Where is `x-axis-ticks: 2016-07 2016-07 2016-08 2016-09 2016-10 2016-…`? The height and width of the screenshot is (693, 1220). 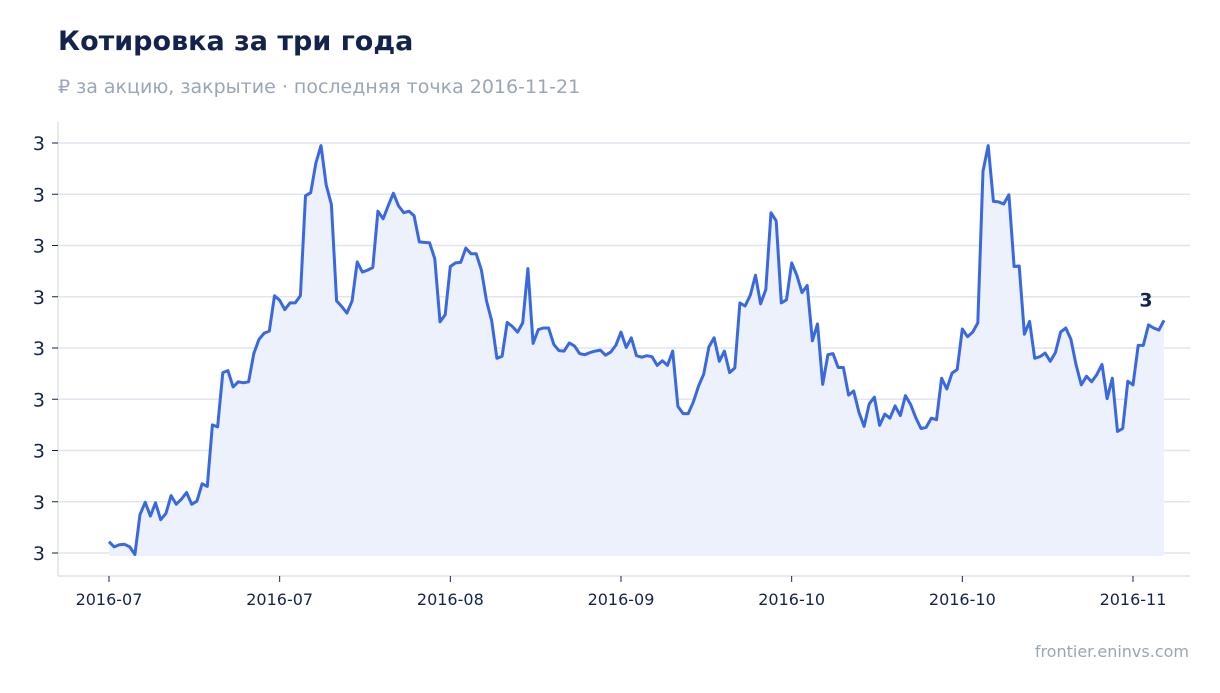 x-axis-ticks: 2016-07 2016-07 2016-08 2016-09 2016-10 2016-… is located at coordinates (621, 592).